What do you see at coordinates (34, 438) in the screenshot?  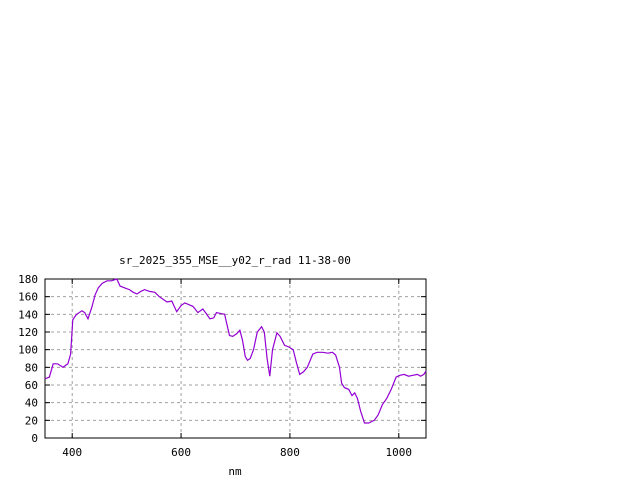 I see `y-tick-label: 0` at bounding box center [34, 438].